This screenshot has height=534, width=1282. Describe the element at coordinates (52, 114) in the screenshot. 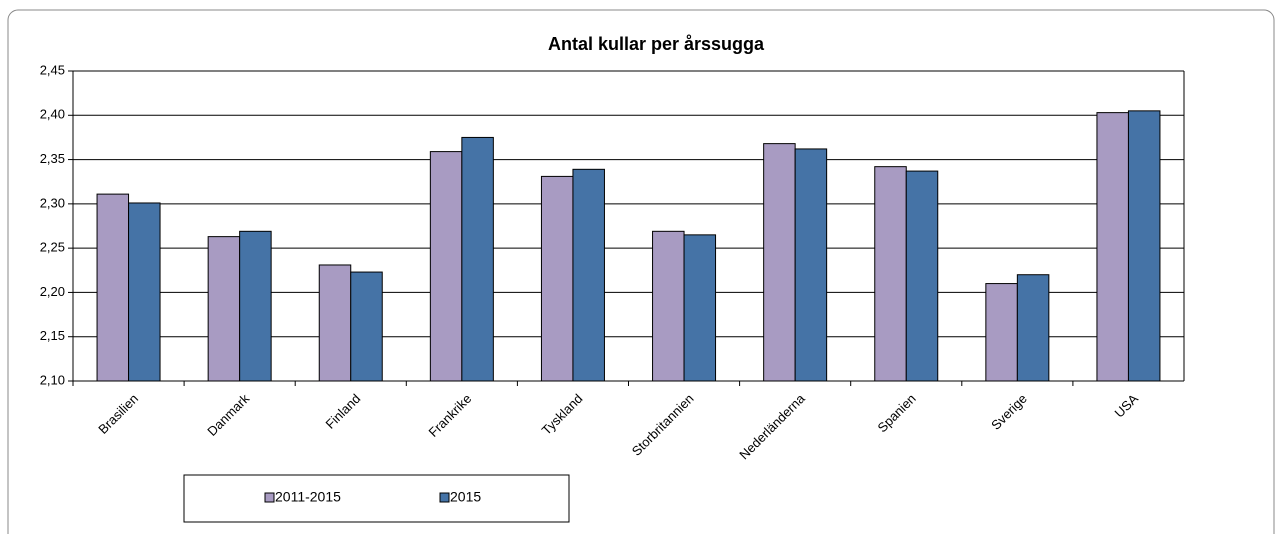

I see `y-tick-label: 2,40` at that location.